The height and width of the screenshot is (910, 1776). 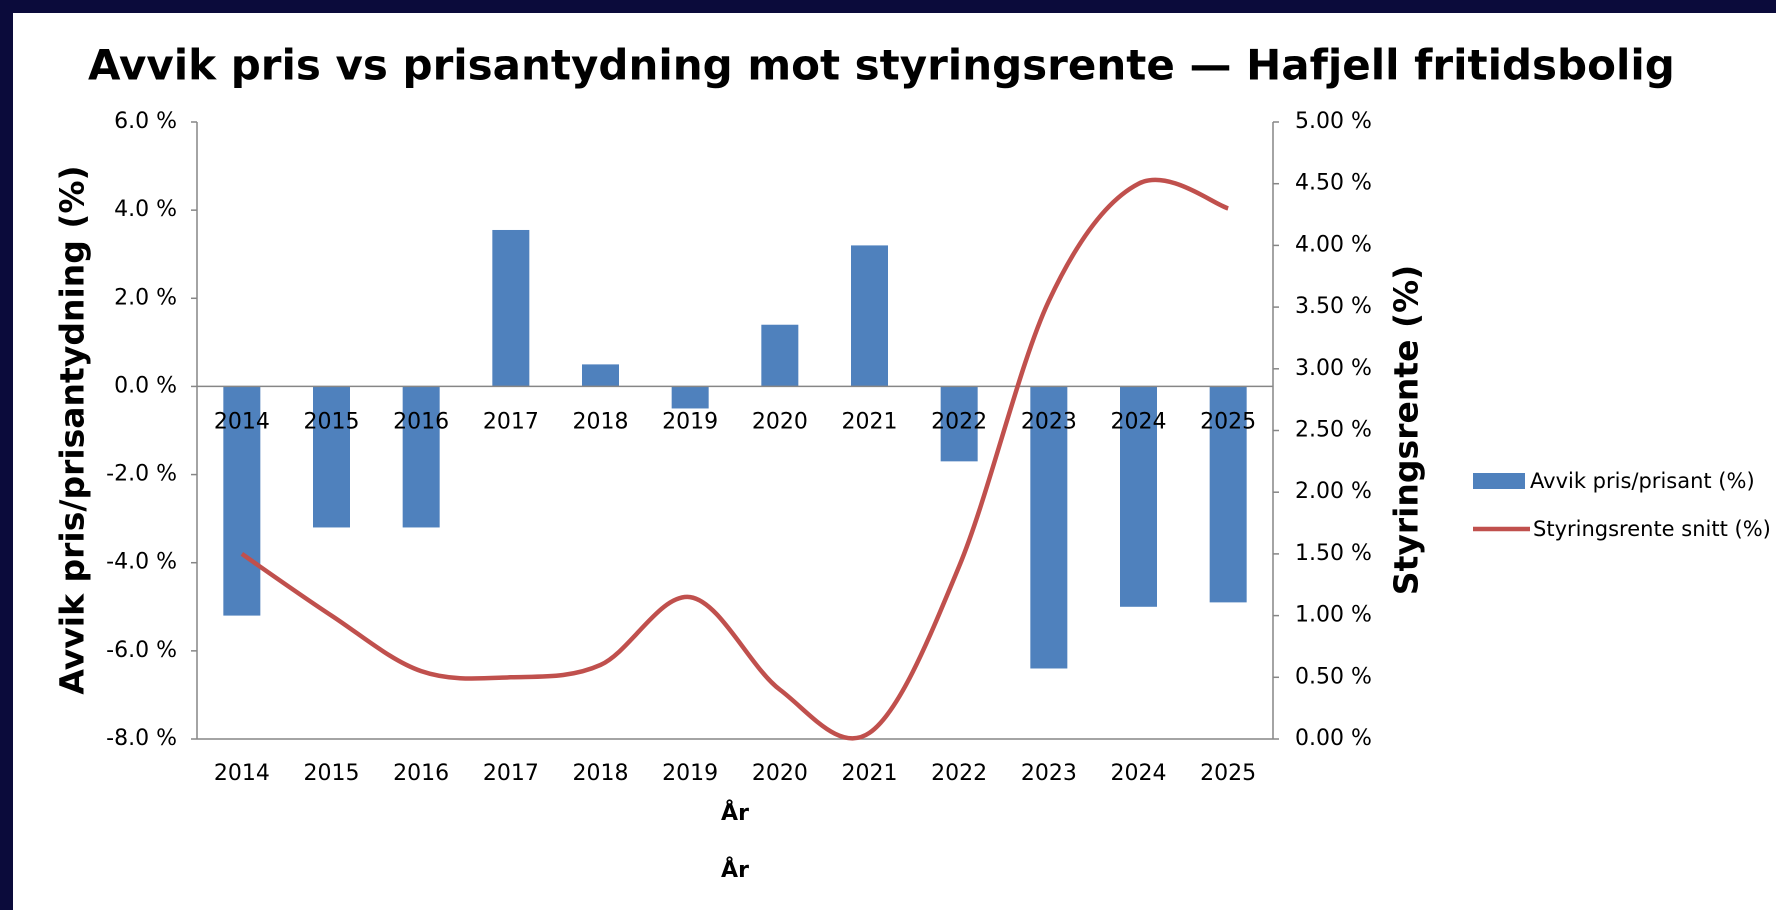 I want to click on y-tick-label: 6.0 %, so click(x=145, y=121).